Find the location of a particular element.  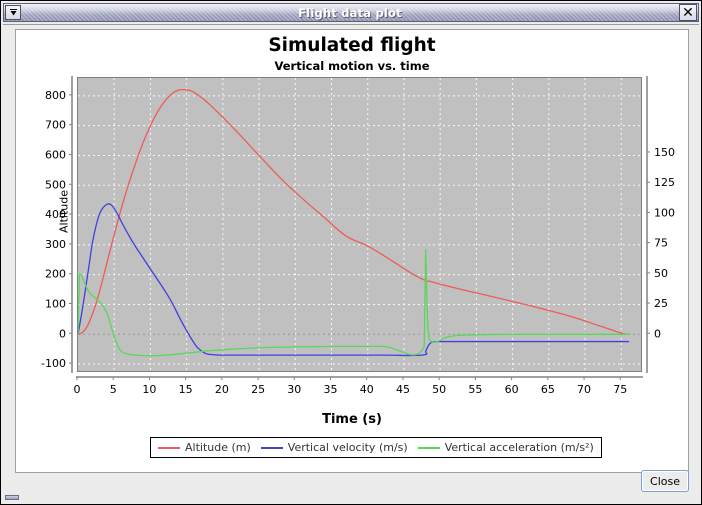

window-close-icon: ✕ is located at coordinates (688, 12).